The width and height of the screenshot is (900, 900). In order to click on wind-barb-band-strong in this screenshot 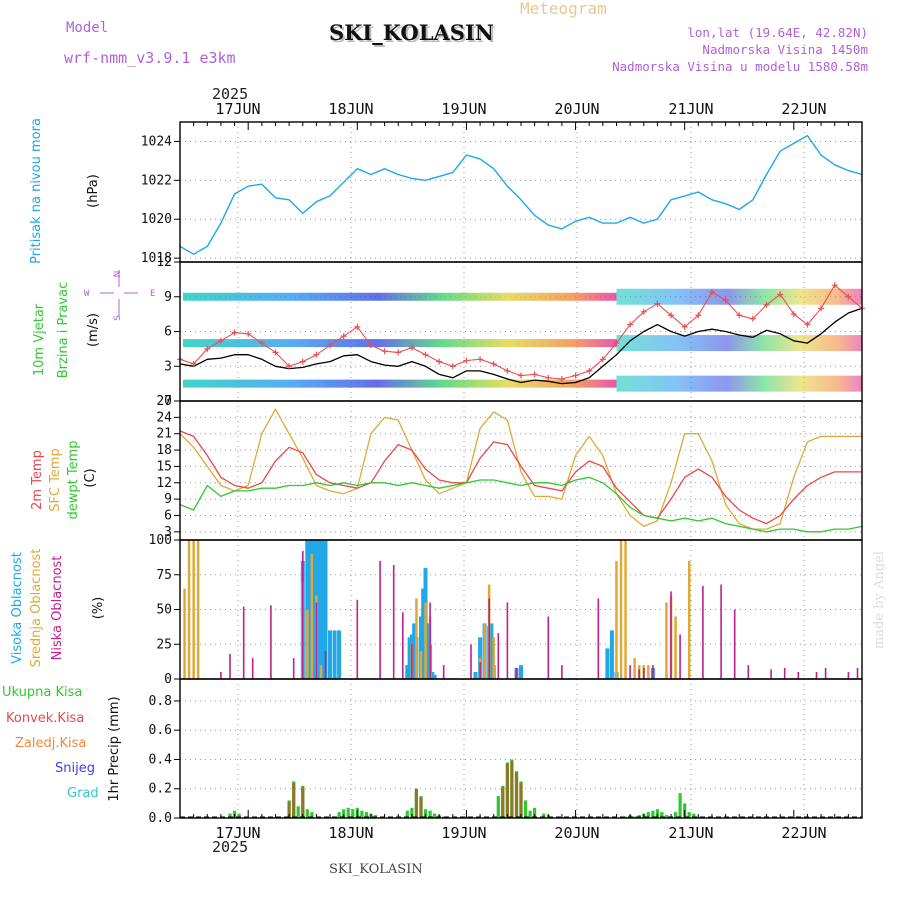, I will do `click(739, 296)`.